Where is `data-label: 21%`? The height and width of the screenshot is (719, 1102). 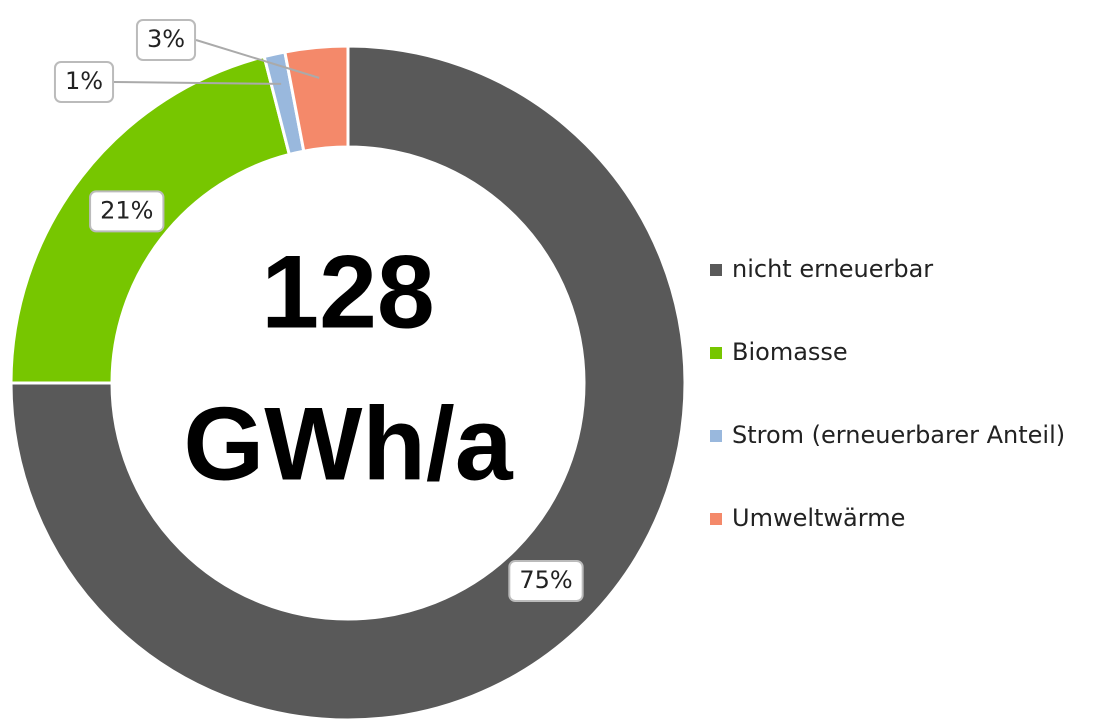
data-label: 21% is located at coordinates (127, 211).